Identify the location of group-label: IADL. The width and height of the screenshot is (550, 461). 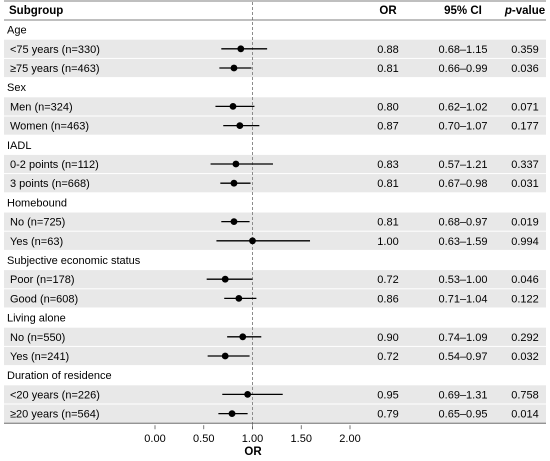
(19, 146).